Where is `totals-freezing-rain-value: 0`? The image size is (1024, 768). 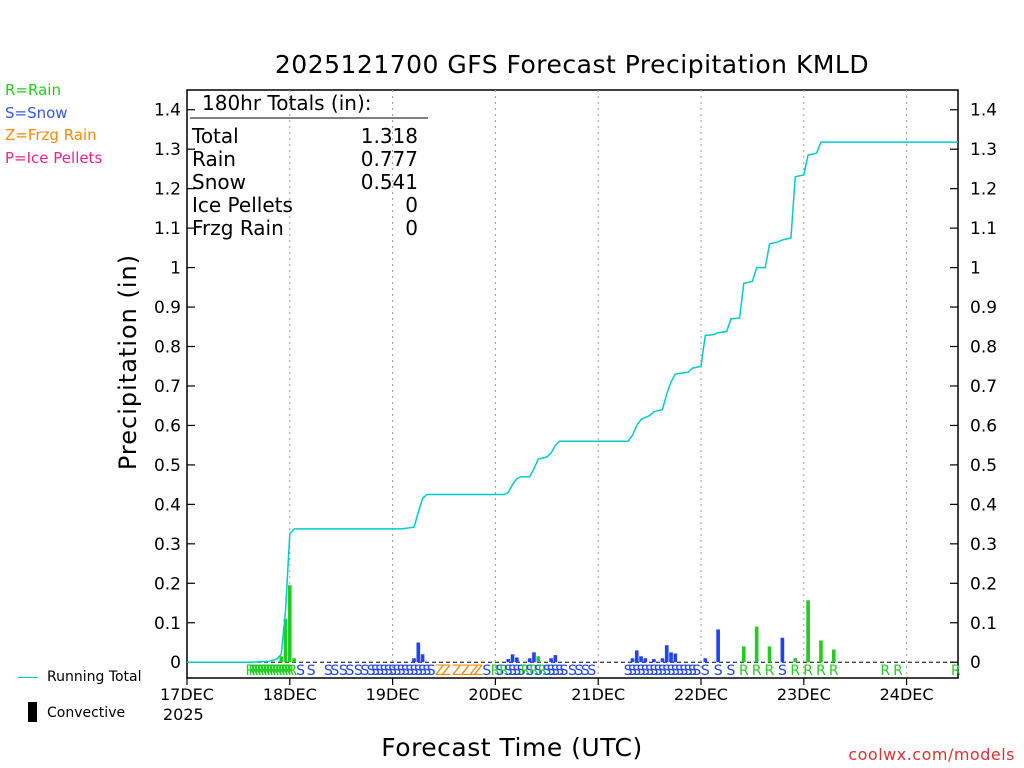 totals-freezing-rain-value: 0 is located at coordinates (411, 228).